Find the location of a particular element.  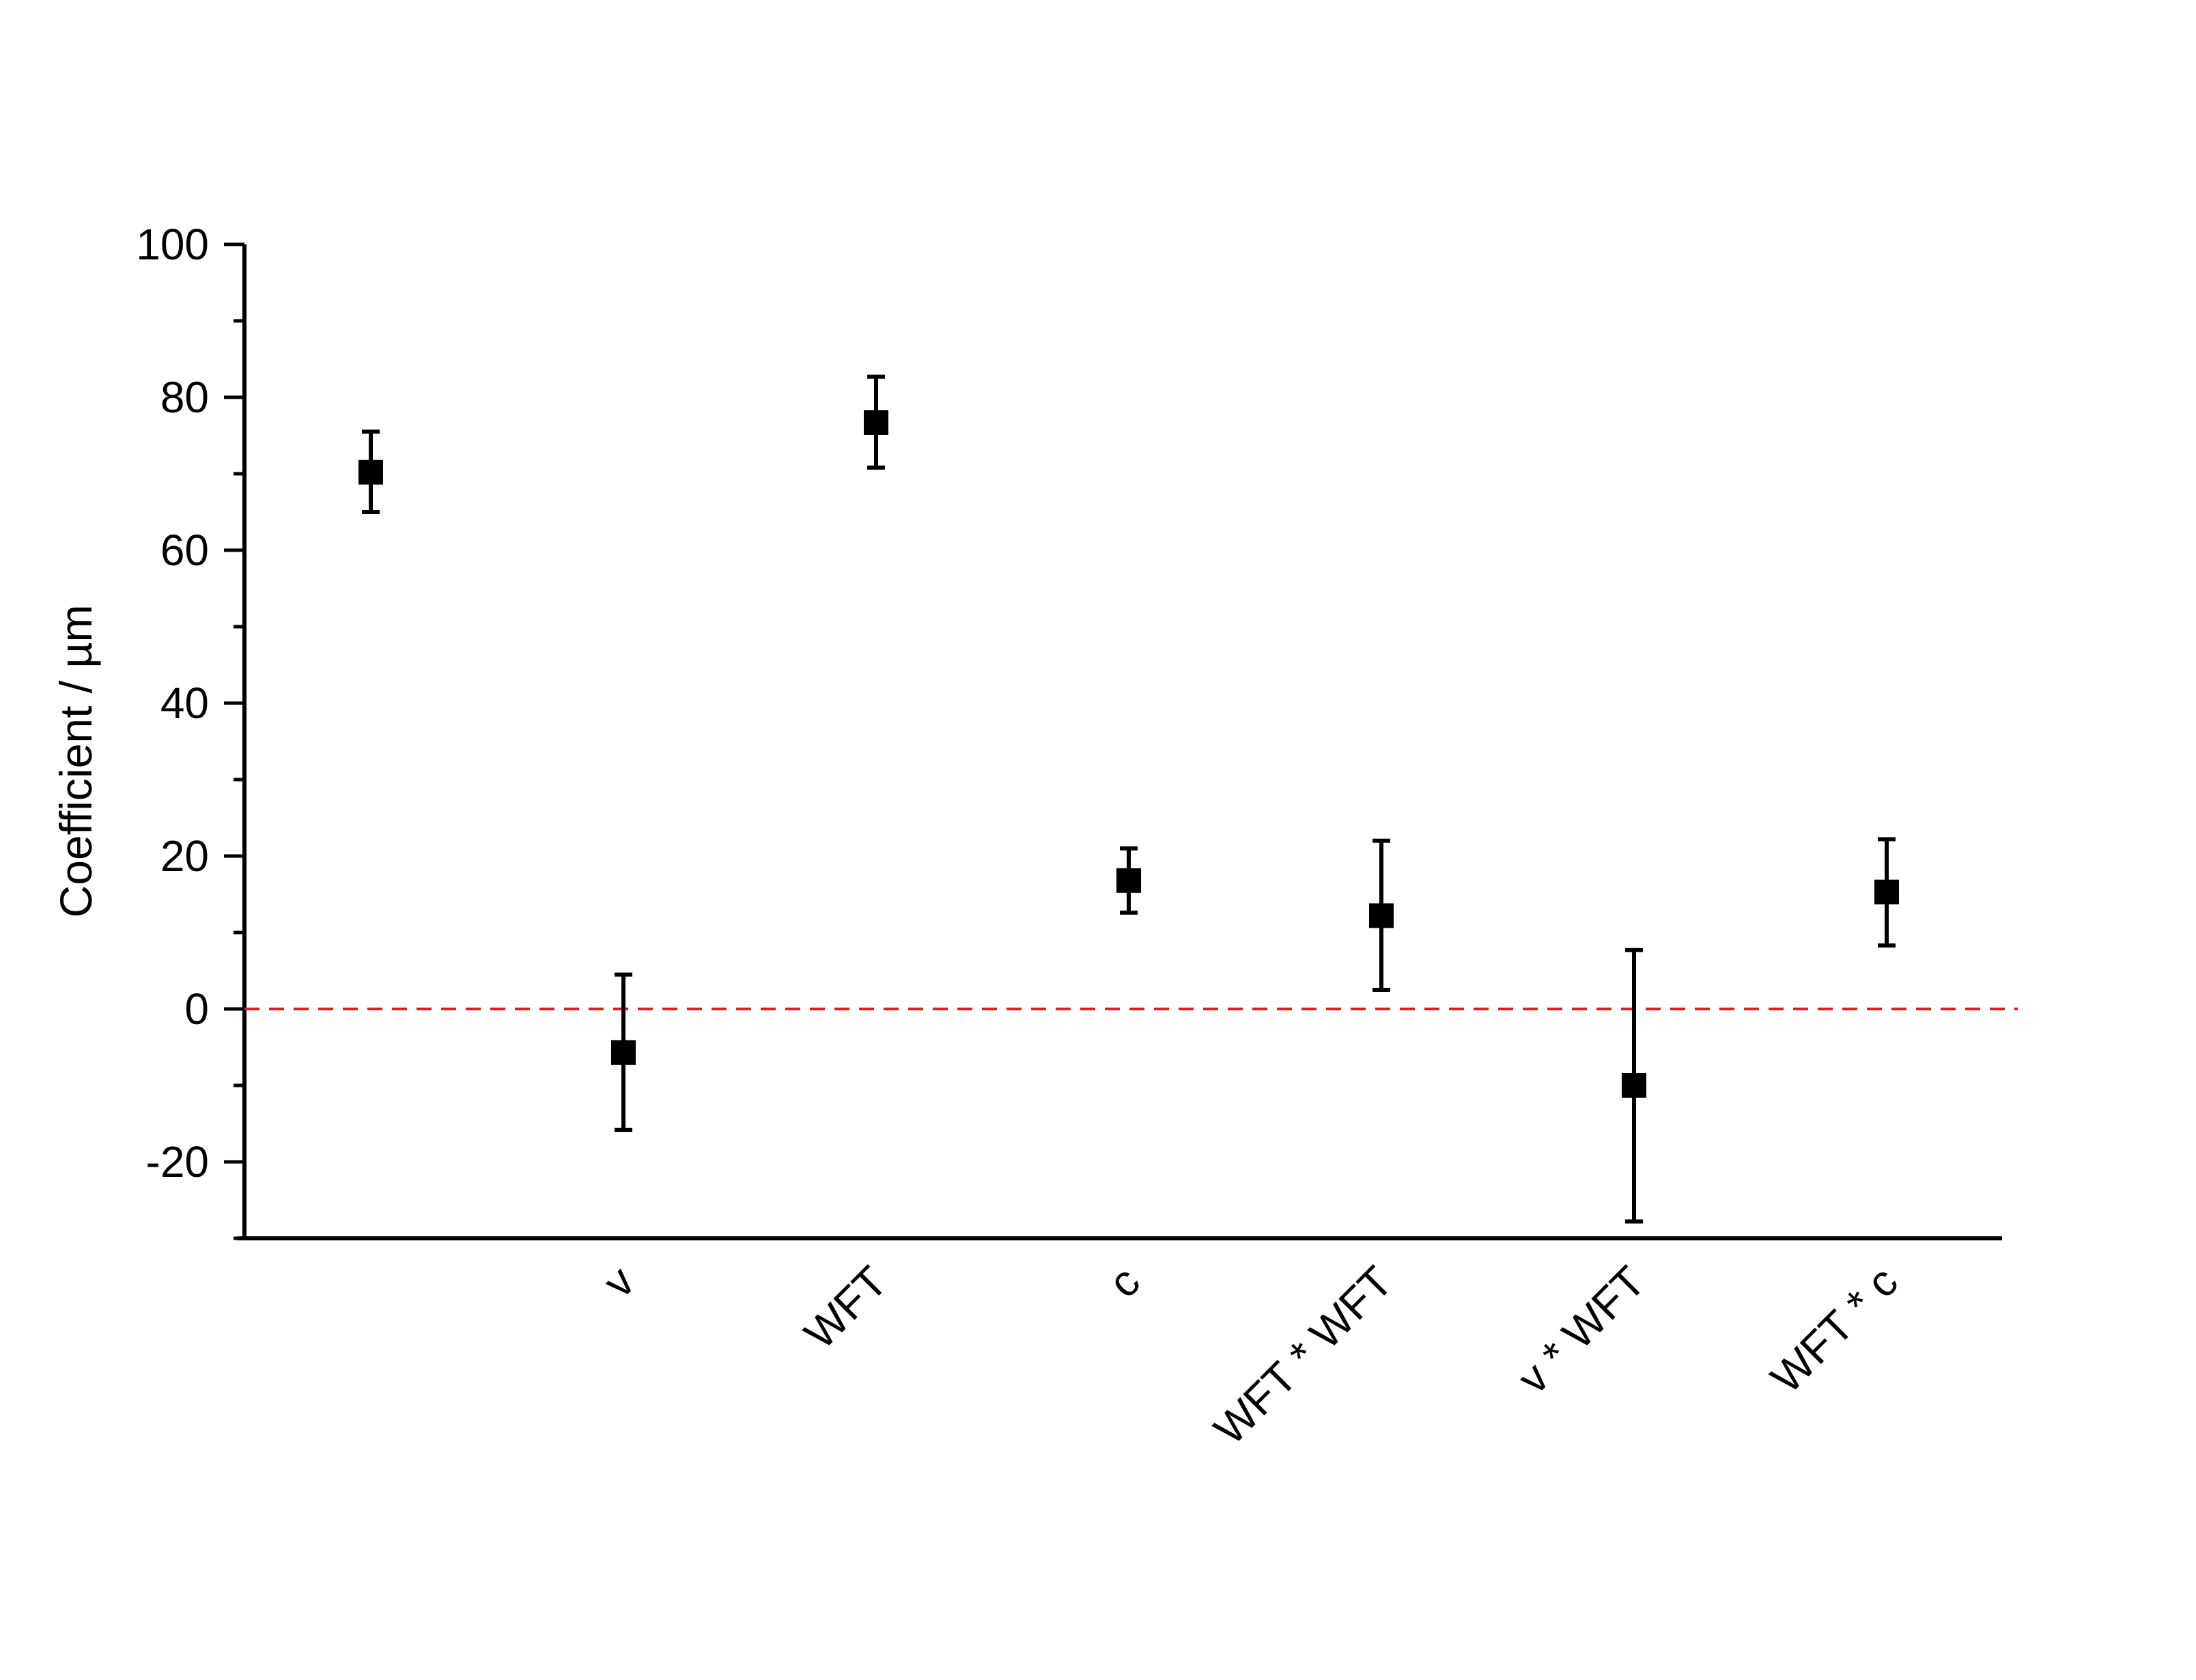

x-category-label: v * WFT is located at coordinates (1581, 1330).